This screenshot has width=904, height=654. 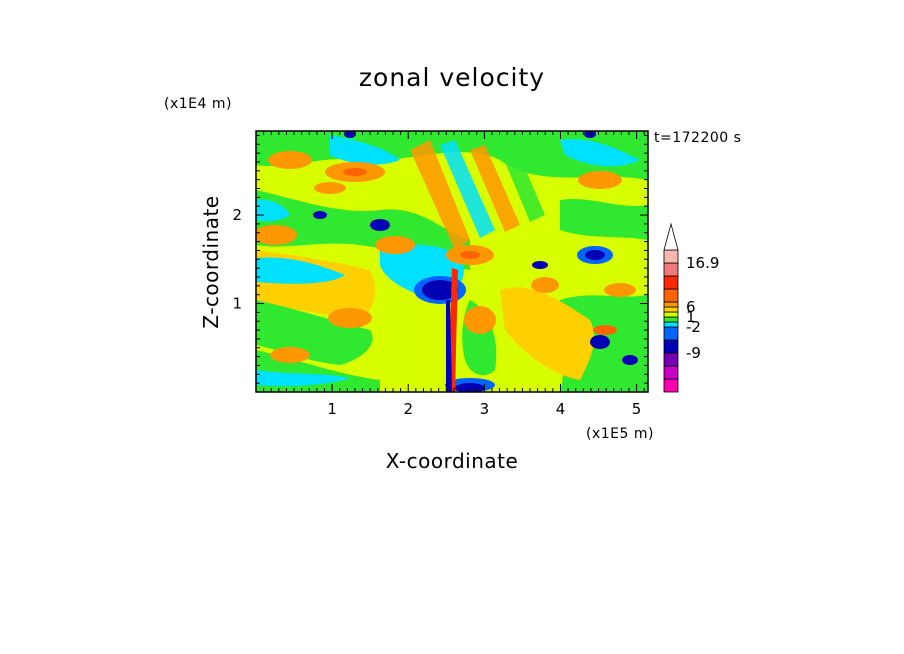 I want to click on y-axis-title: Z-coordinate, so click(x=211, y=261).